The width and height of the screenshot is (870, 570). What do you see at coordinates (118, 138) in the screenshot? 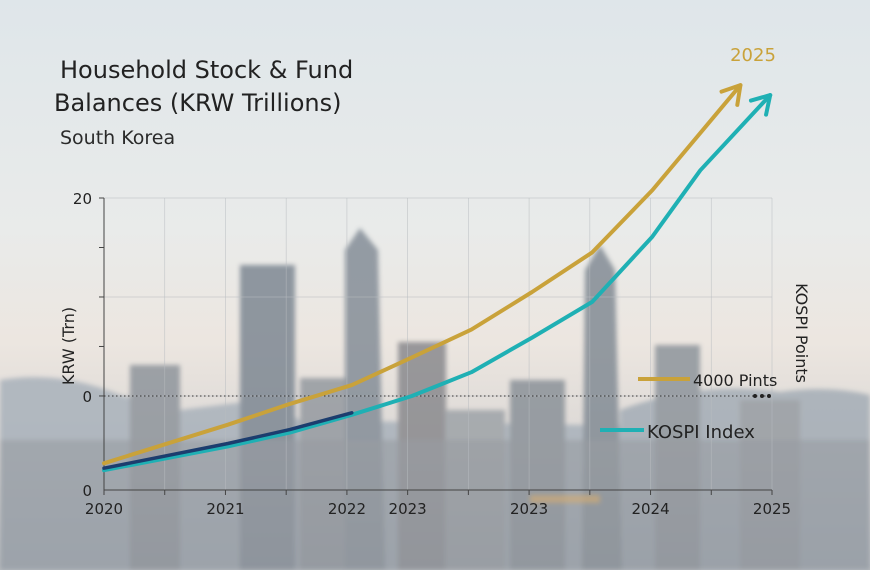
I see `chart-subtitle: South Korea` at bounding box center [118, 138].